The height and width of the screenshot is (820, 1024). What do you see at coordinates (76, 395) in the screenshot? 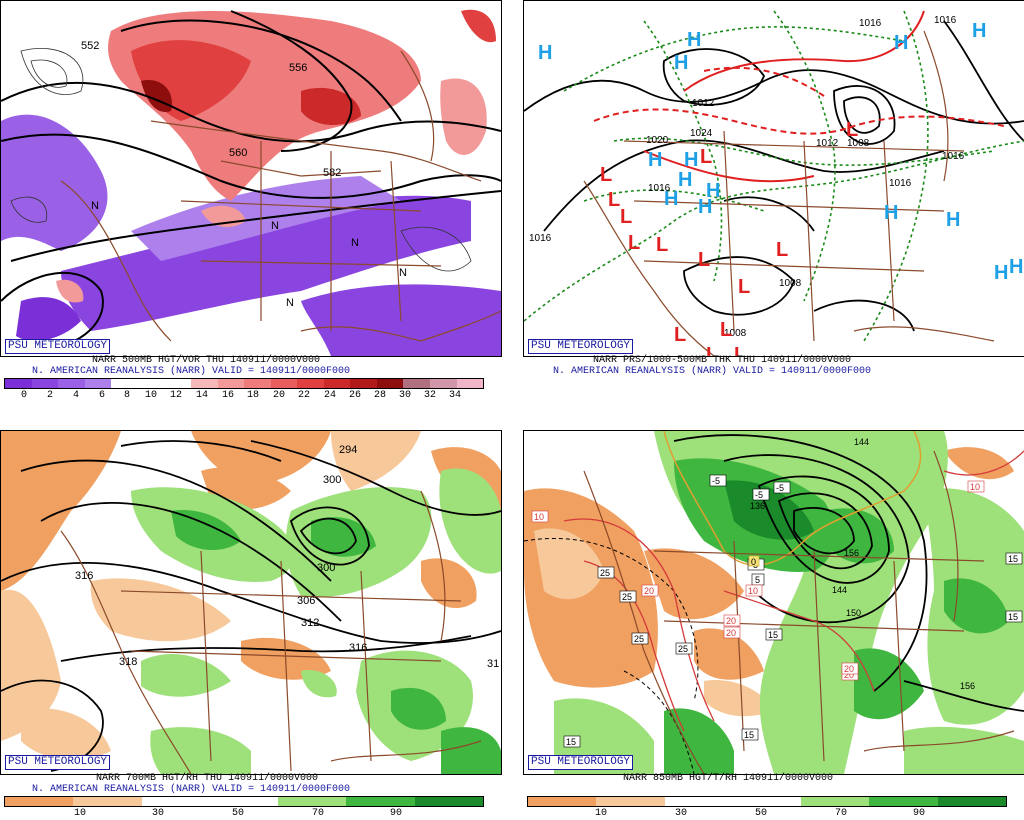
I see `tick-label: 4` at bounding box center [76, 395].